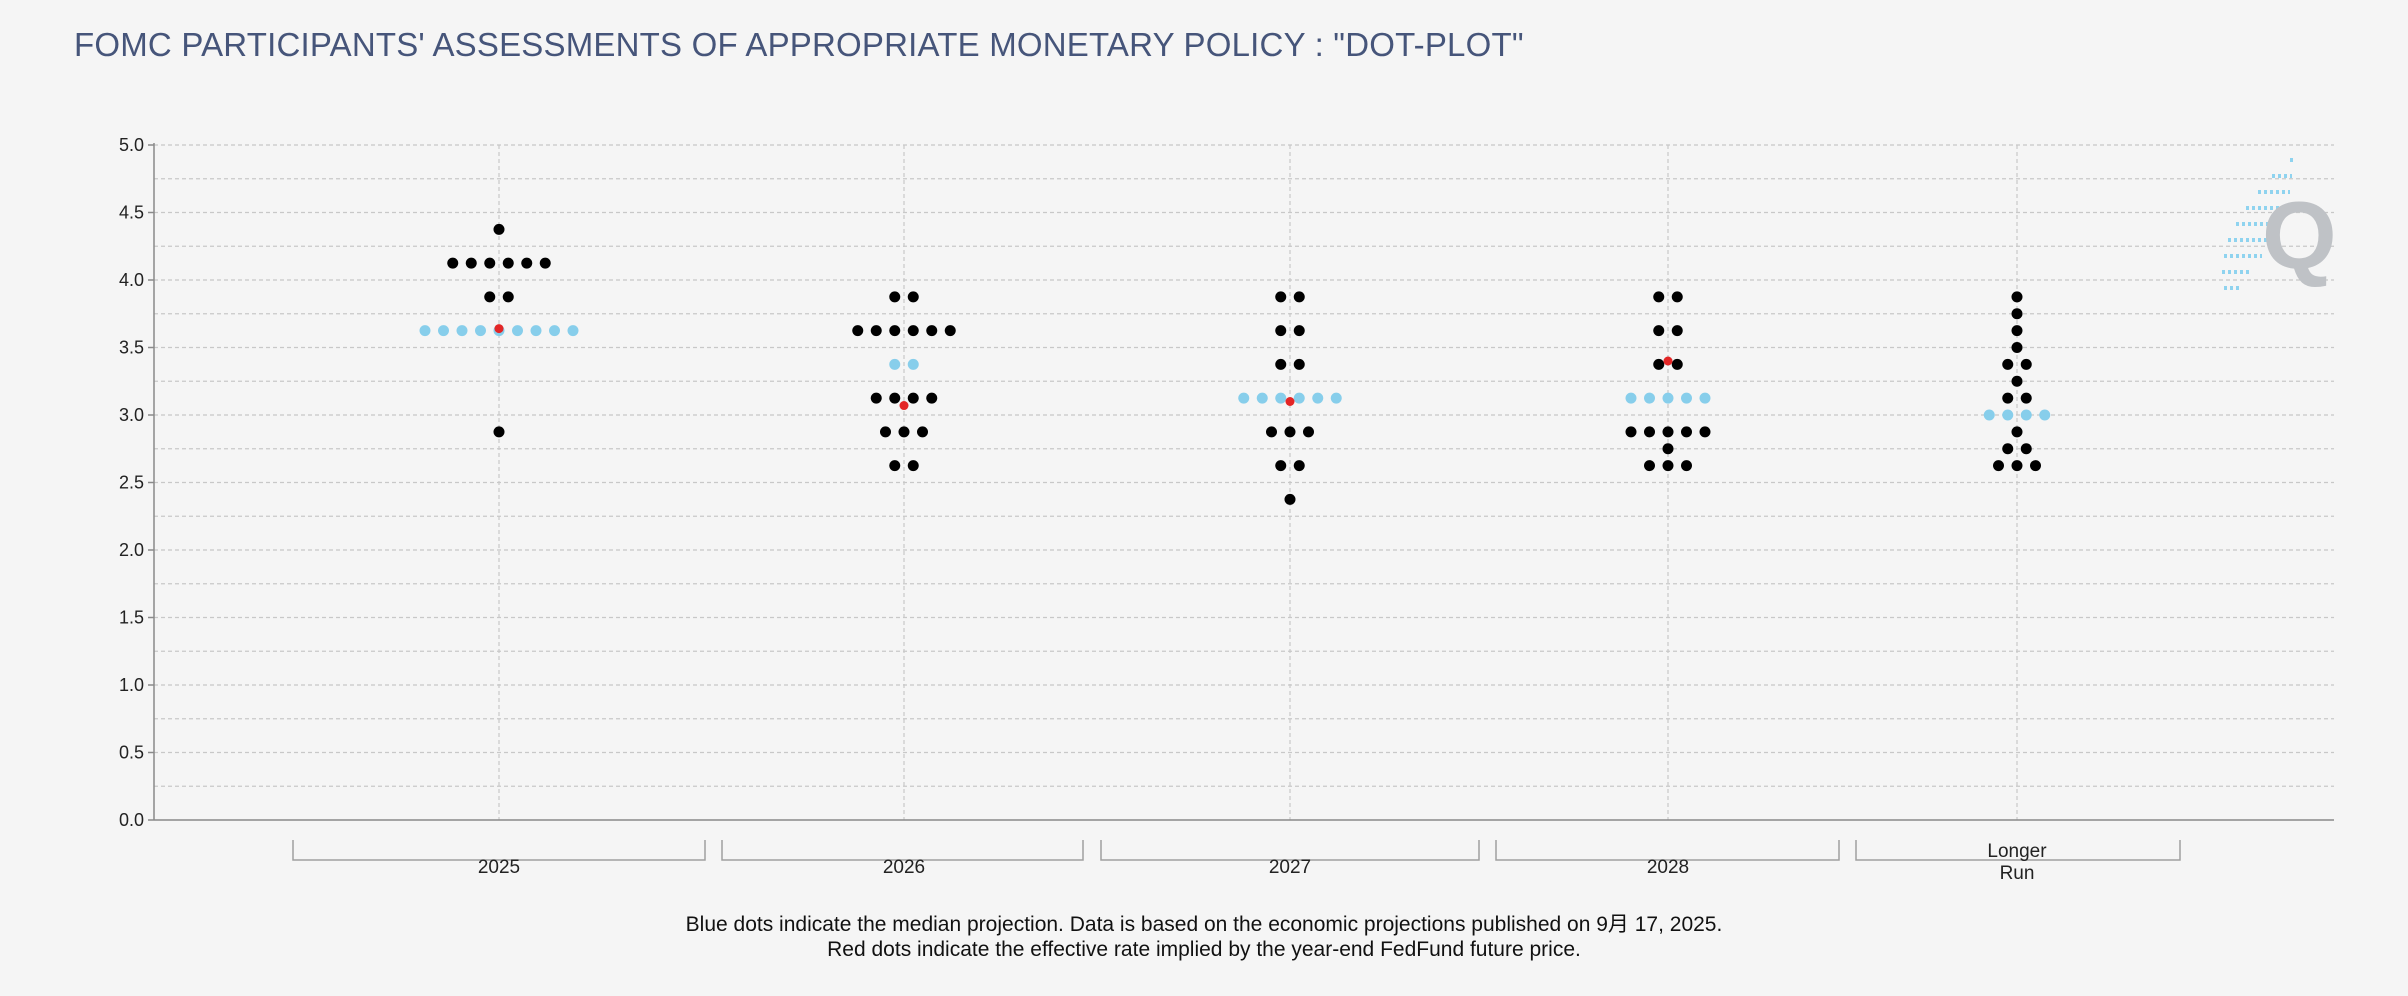 Image resolution: width=2408 pixels, height=996 pixels. What do you see at coordinates (904, 867) in the screenshot?
I see `x-category-label: 2026` at bounding box center [904, 867].